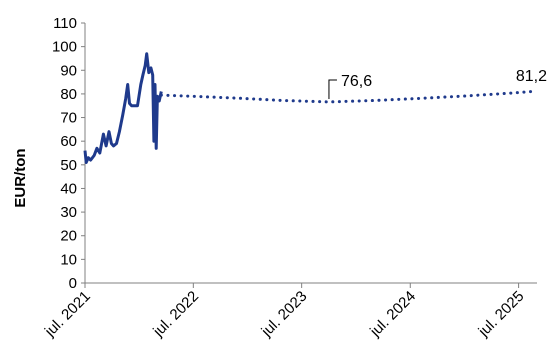 The height and width of the screenshot is (356, 557). What do you see at coordinates (68, 188) in the screenshot?
I see `y-tick-label: 40` at bounding box center [68, 188].